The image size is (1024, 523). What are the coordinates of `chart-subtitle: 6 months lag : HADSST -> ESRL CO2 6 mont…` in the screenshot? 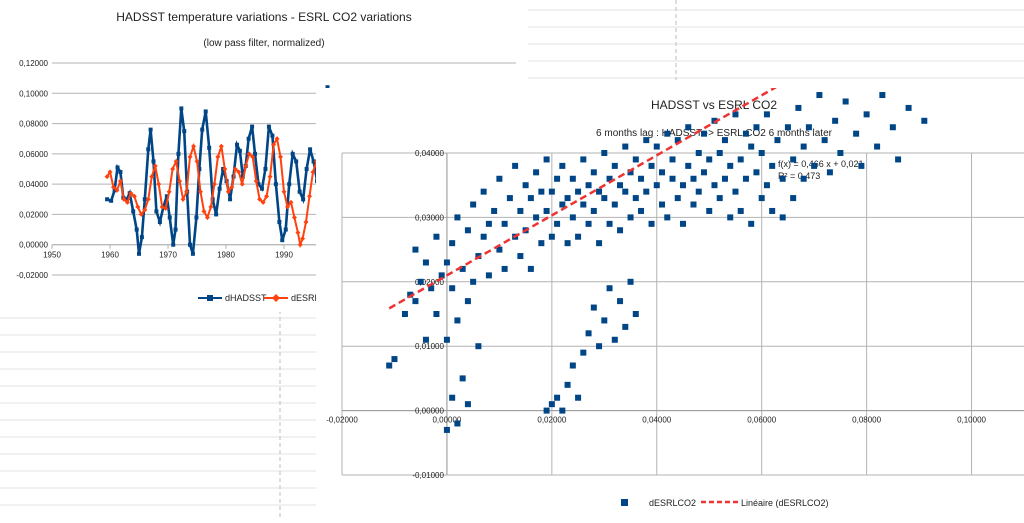 It's located at (714, 133).